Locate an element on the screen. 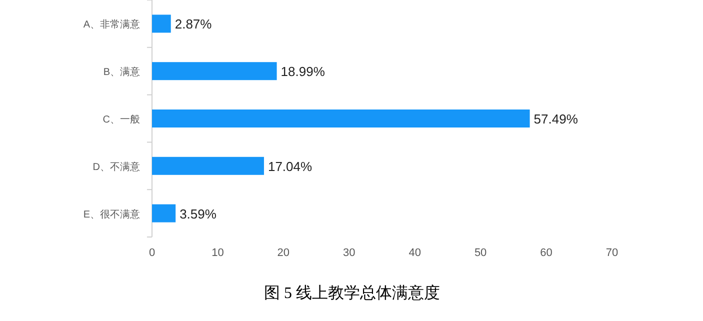 The height and width of the screenshot is (321, 703). data-label: 3.59% is located at coordinates (198, 214).